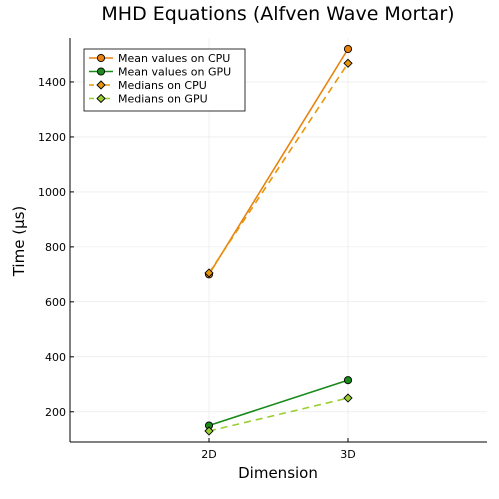  I want to click on y-tick-label: 200, so click(55, 412).